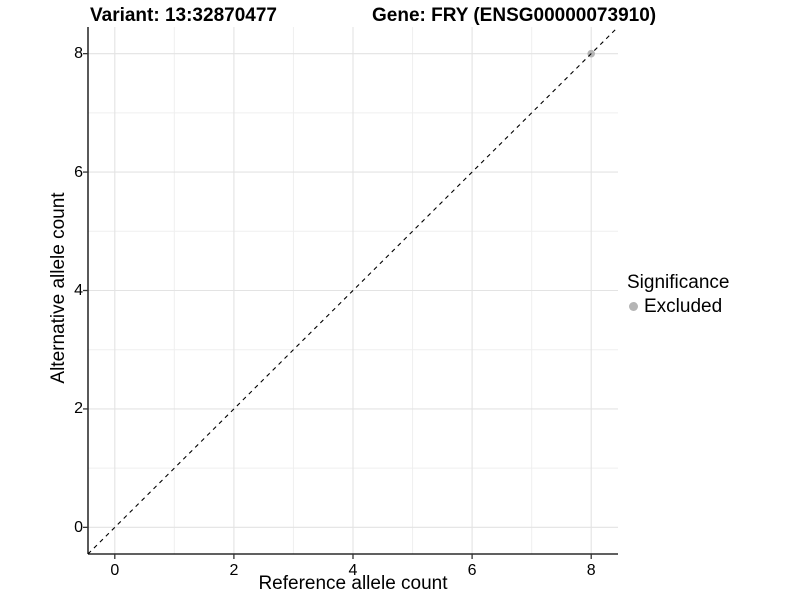 Image resolution: width=800 pixels, height=600 pixels. What do you see at coordinates (514, 15) in the screenshot?
I see `plot-title-gene: Gene: FRY (ENSG00000073910)` at bounding box center [514, 15].